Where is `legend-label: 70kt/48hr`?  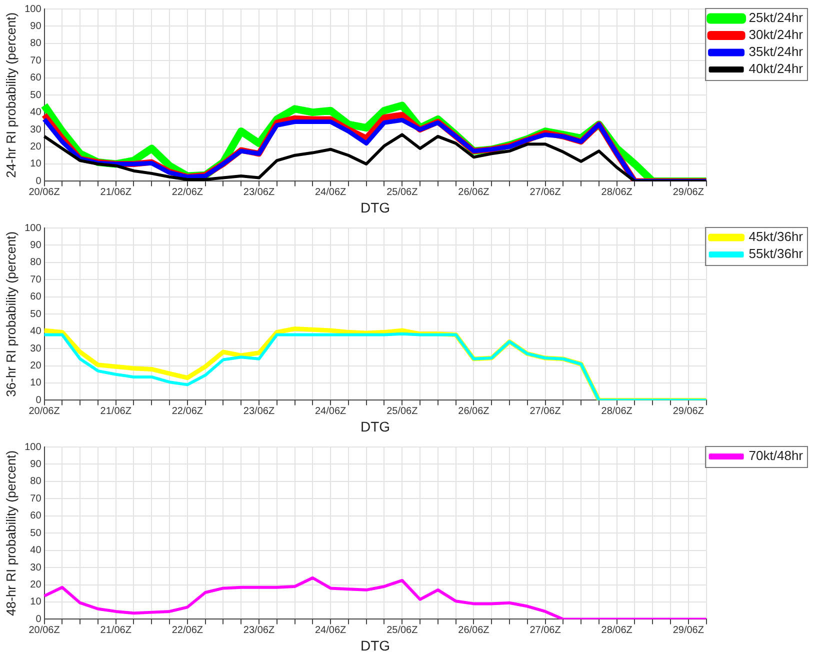
legend-label: 70kt/48hr is located at coordinates (776, 456).